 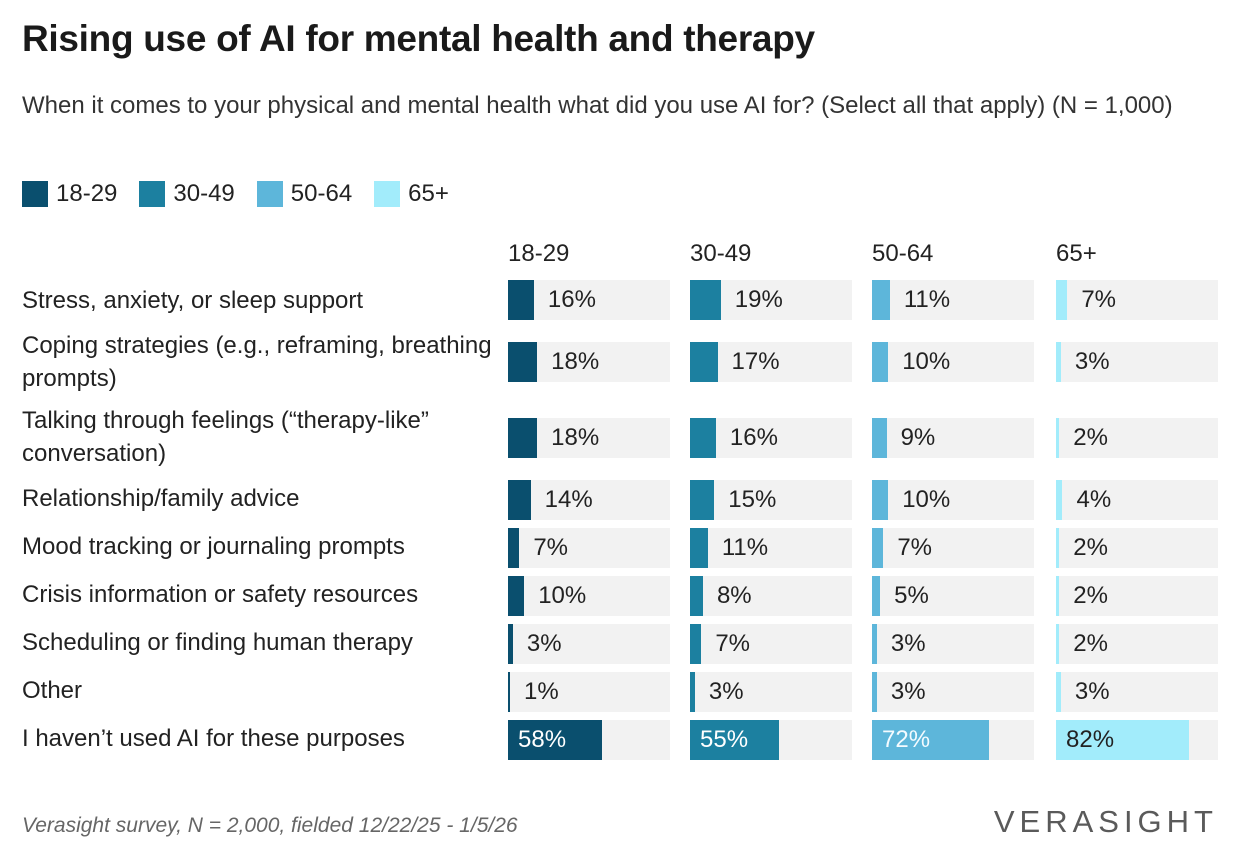 I want to click on data-label: 17%, so click(x=755, y=361).